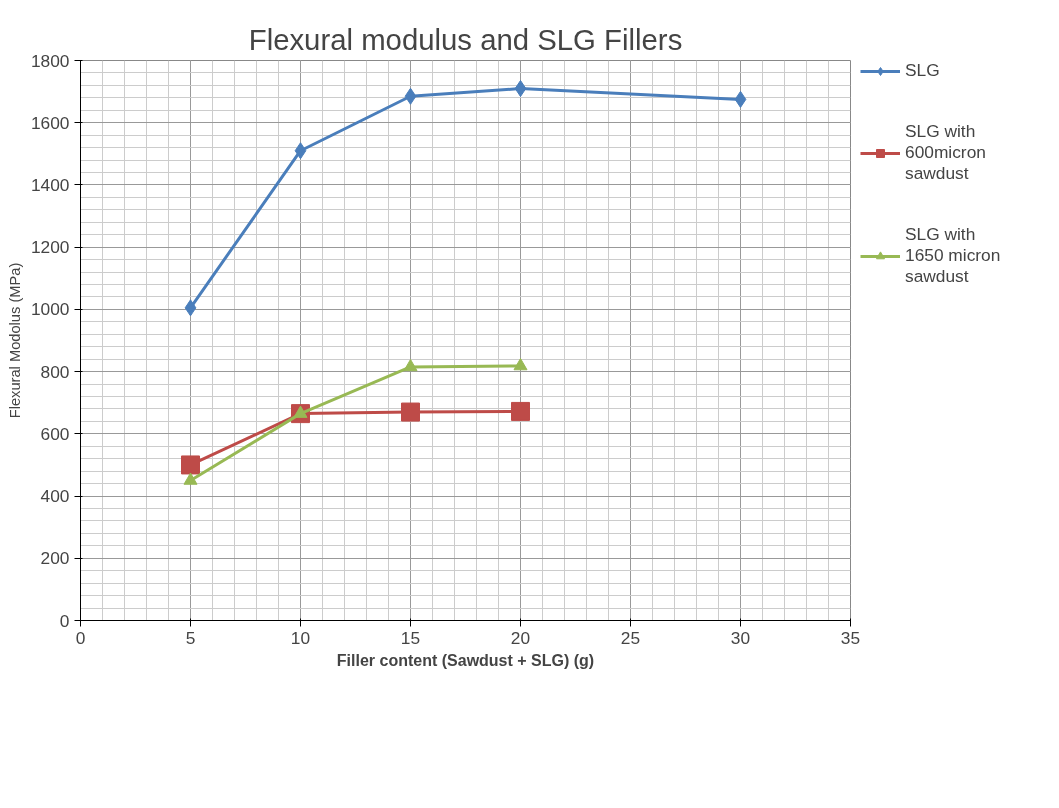  I want to click on legend-label: SLG, so click(922, 70).